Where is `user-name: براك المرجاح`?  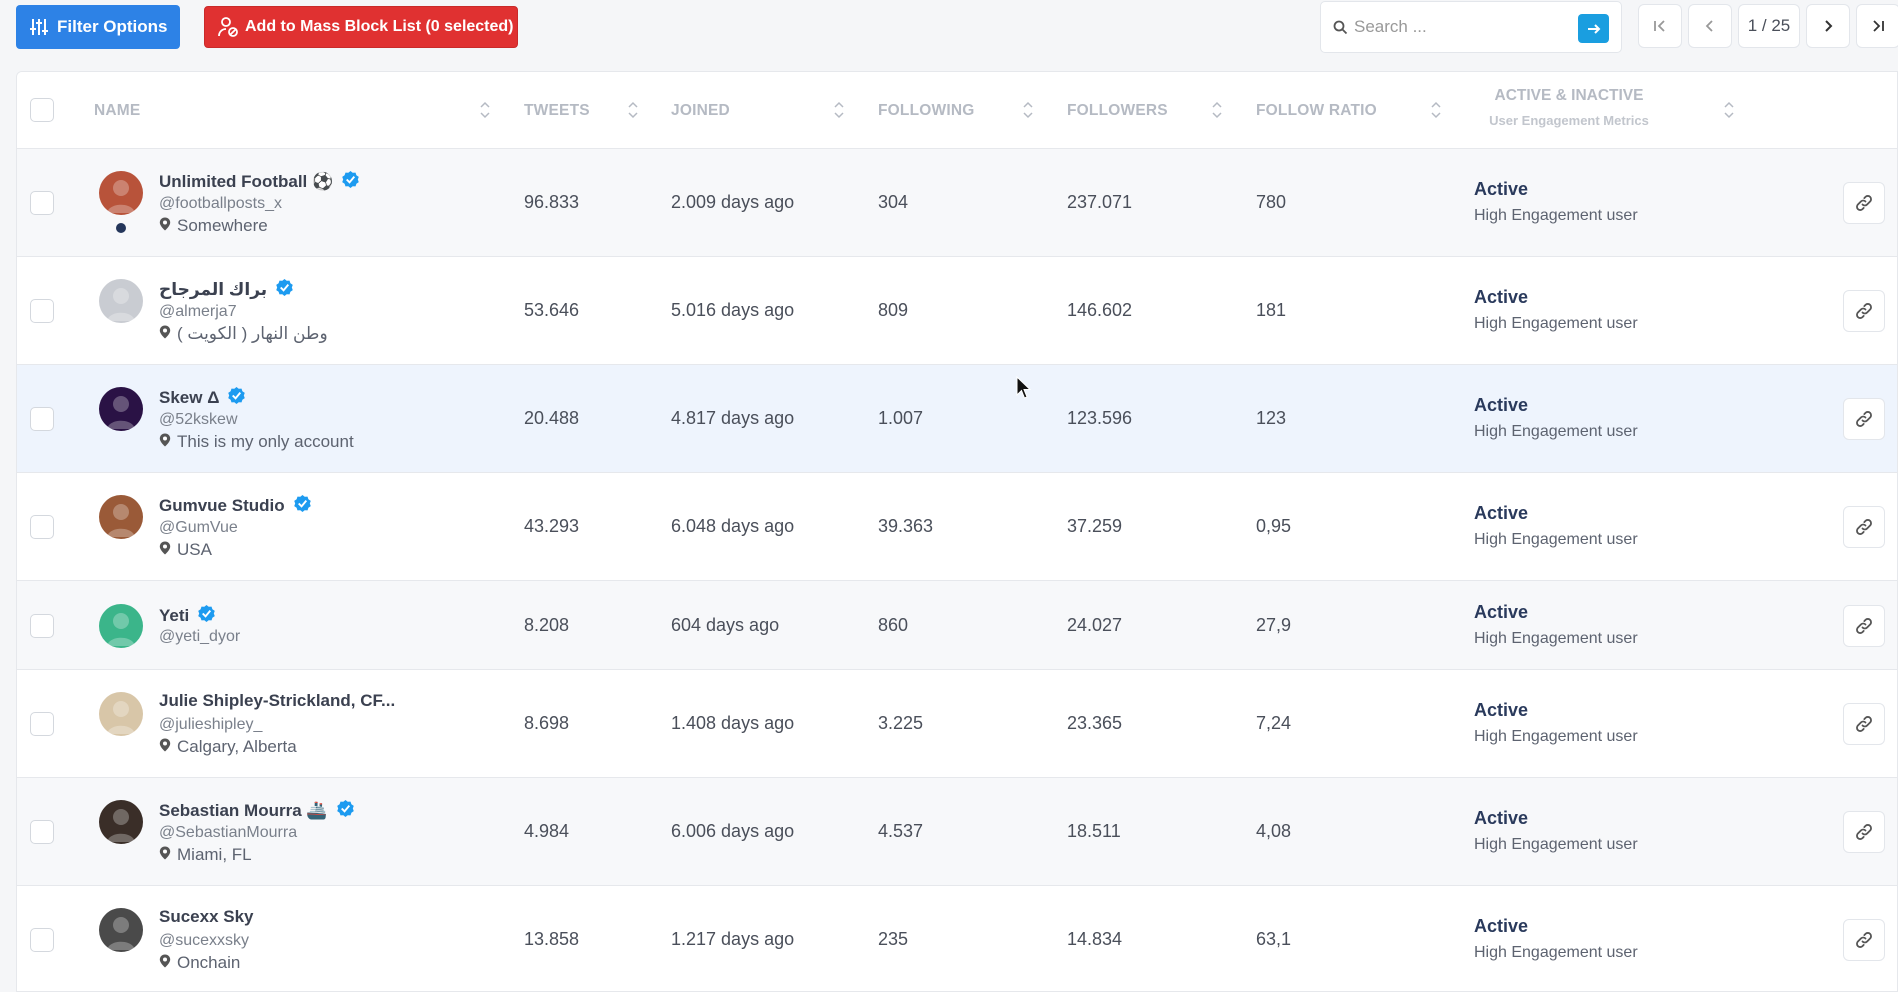
user-name: براك المرجاح is located at coordinates (226, 290).